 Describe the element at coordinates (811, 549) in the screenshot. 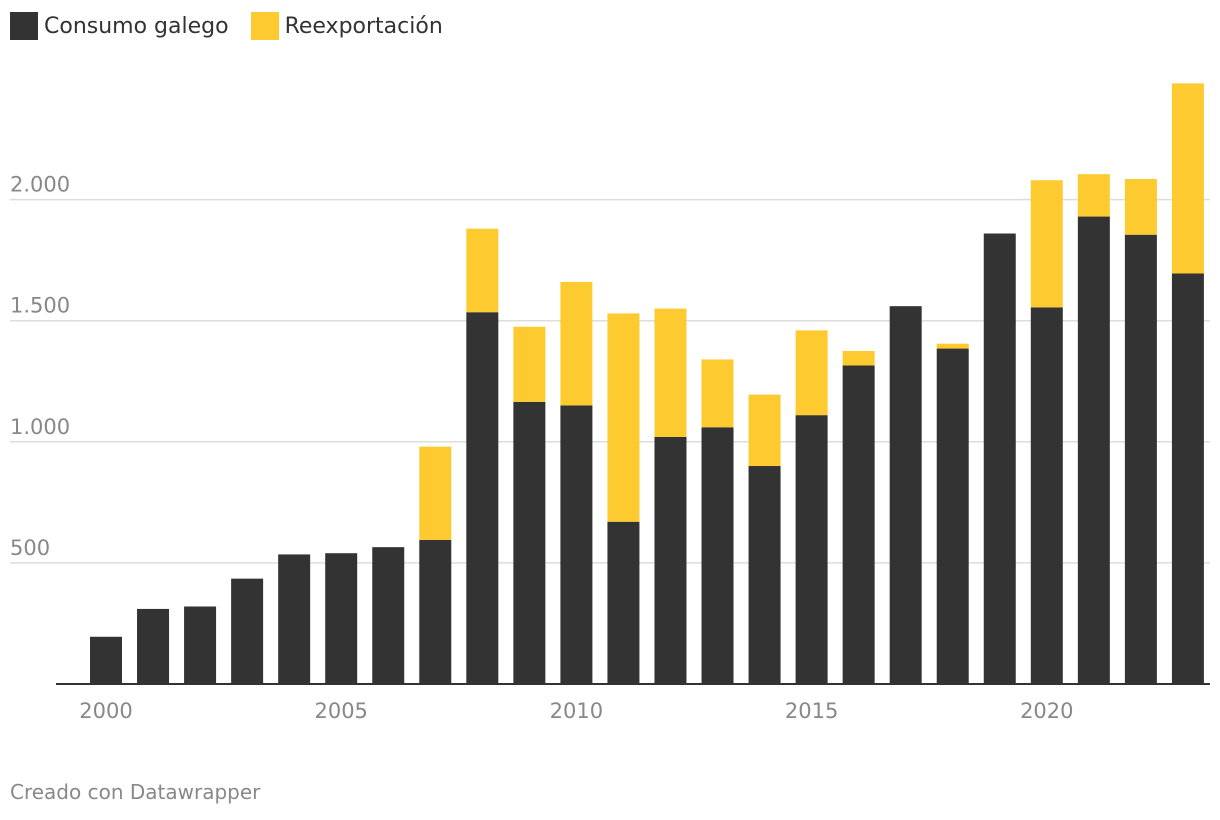

I see `bar-consumo-2015` at that location.